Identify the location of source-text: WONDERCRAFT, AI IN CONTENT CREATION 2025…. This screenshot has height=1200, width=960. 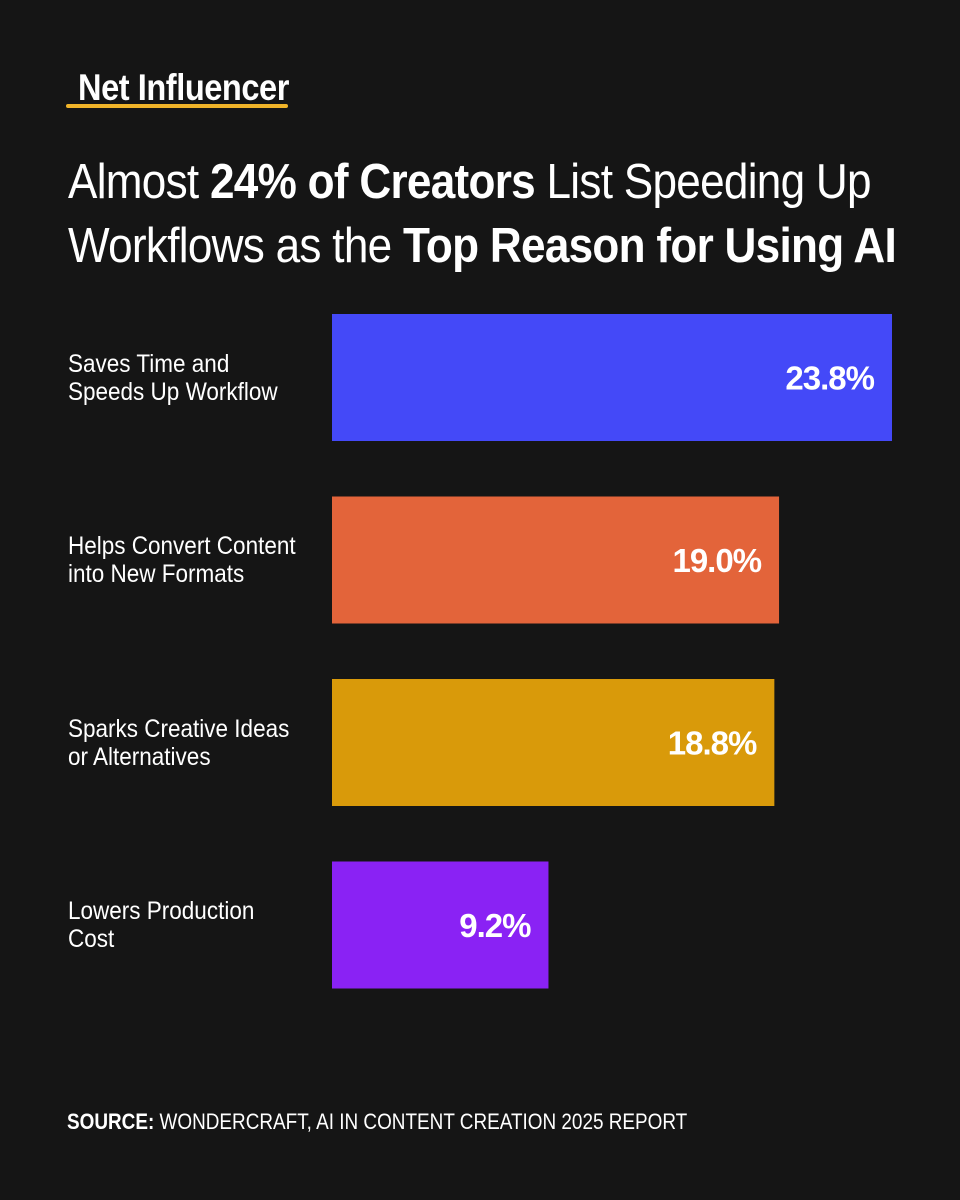
(421, 1121).